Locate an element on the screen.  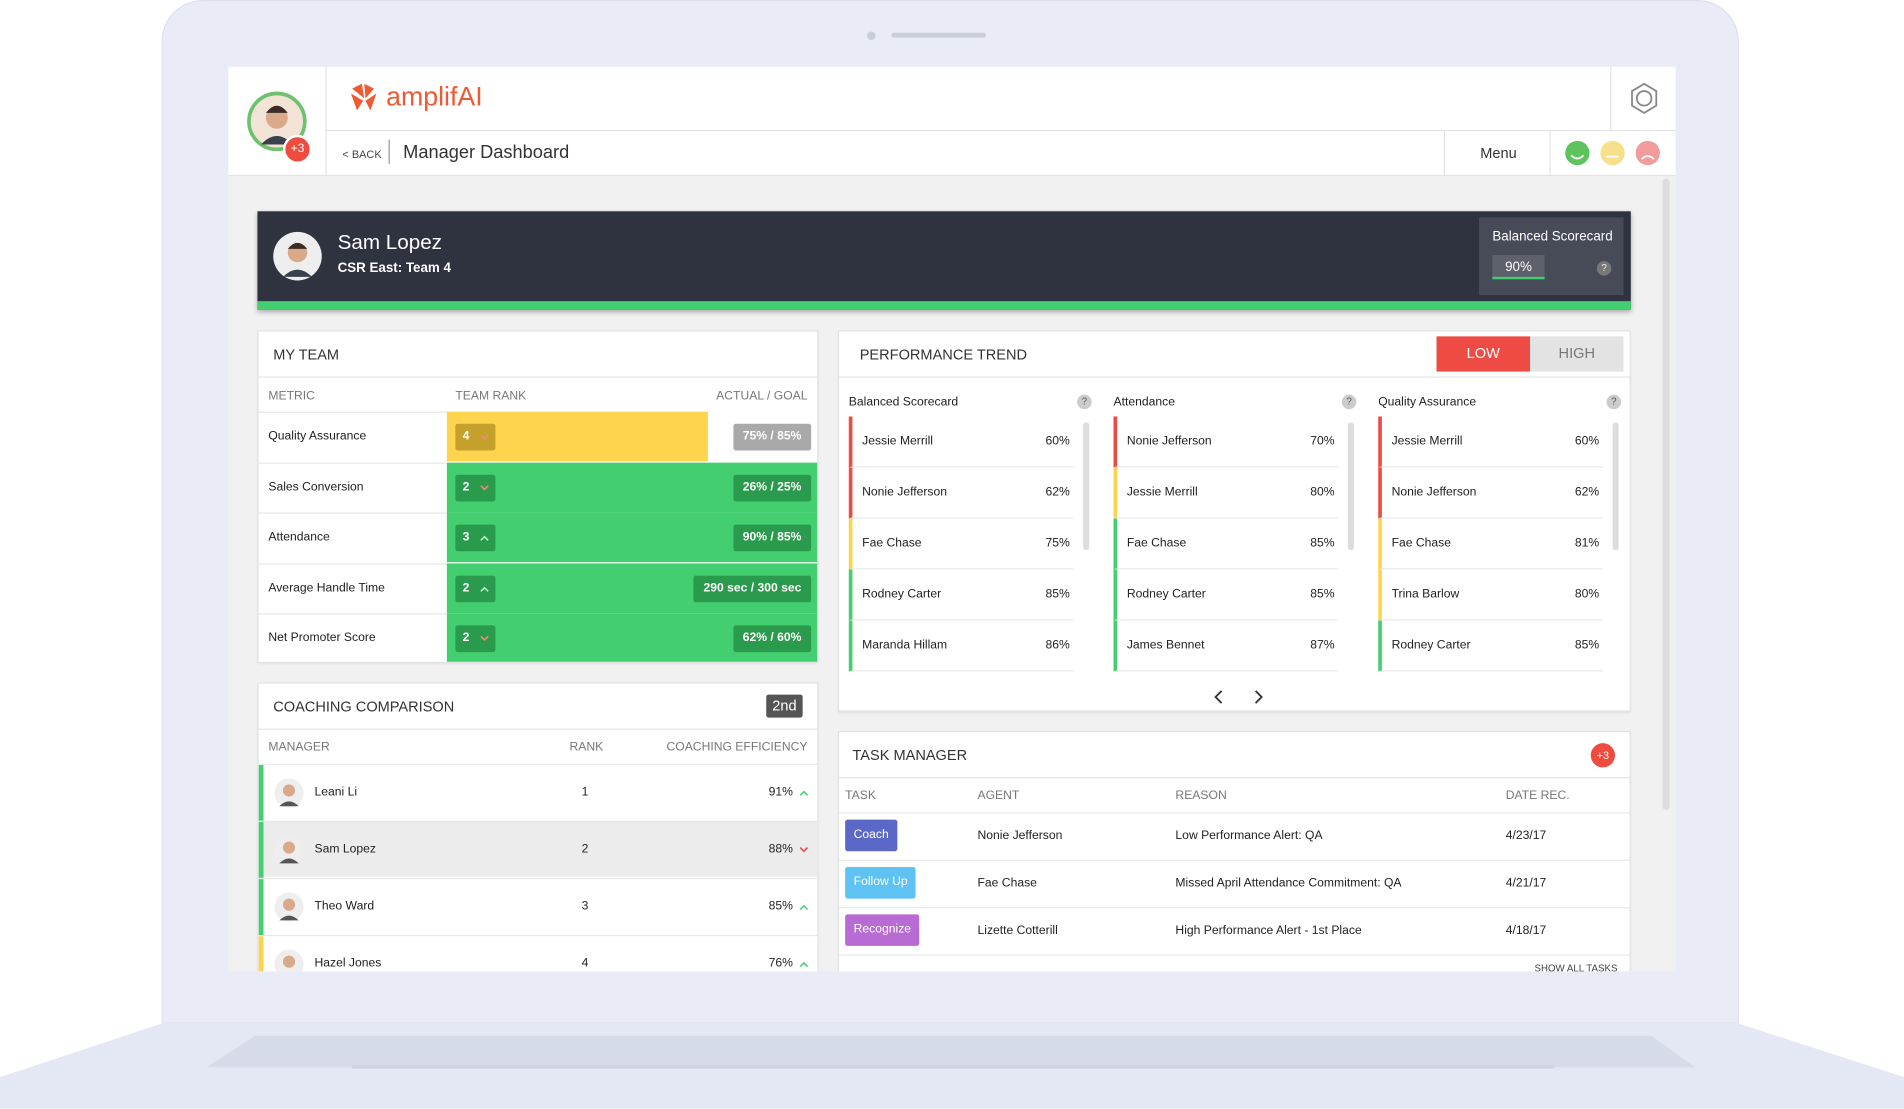
actual-goal: 62% / 60% is located at coordinates (772, 639).